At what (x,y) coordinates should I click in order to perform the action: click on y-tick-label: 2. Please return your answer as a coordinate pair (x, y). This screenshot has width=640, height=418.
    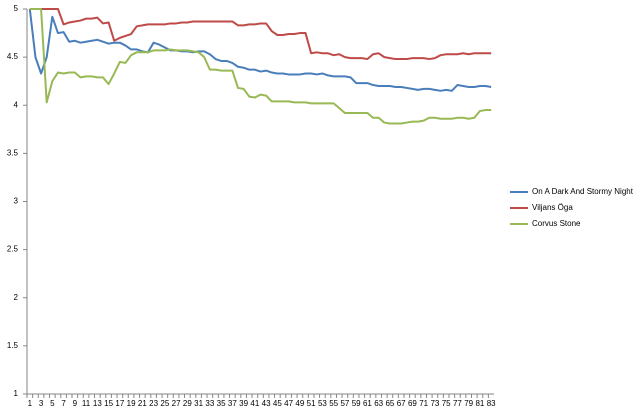
    Looking at the image, I should click on (16, 297).